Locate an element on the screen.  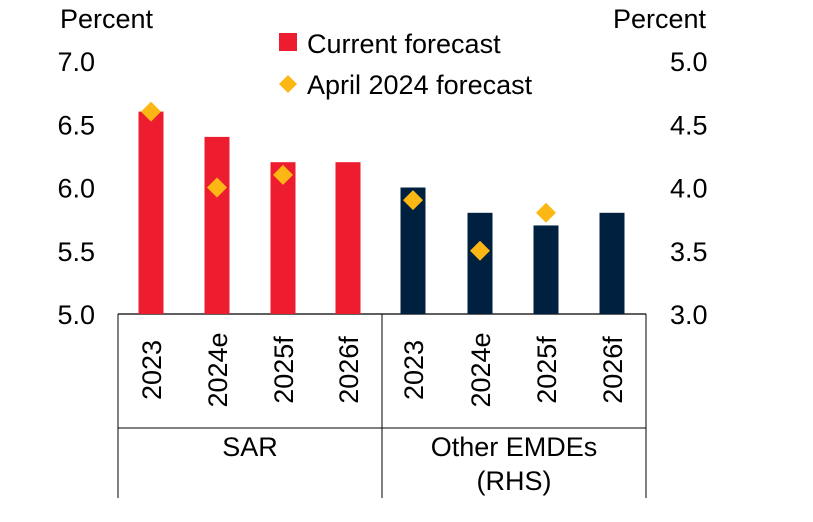
group-label: Other EMDEs (RHS) is located at coordinates (514, 464).